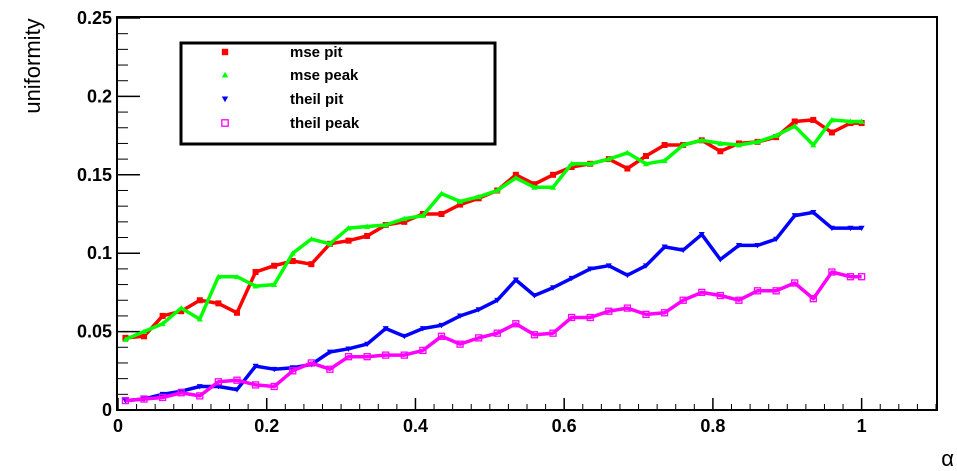 The height and width of the screenshot is (471, 957). Describe the element at coordinates (282, 99) in the screenshot. I see `legend-item: theil pit` at that location.